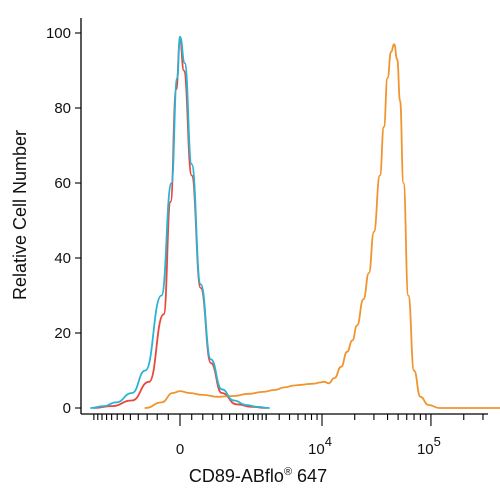  I want to click on y-tick-label: 40, so click(62, 258).